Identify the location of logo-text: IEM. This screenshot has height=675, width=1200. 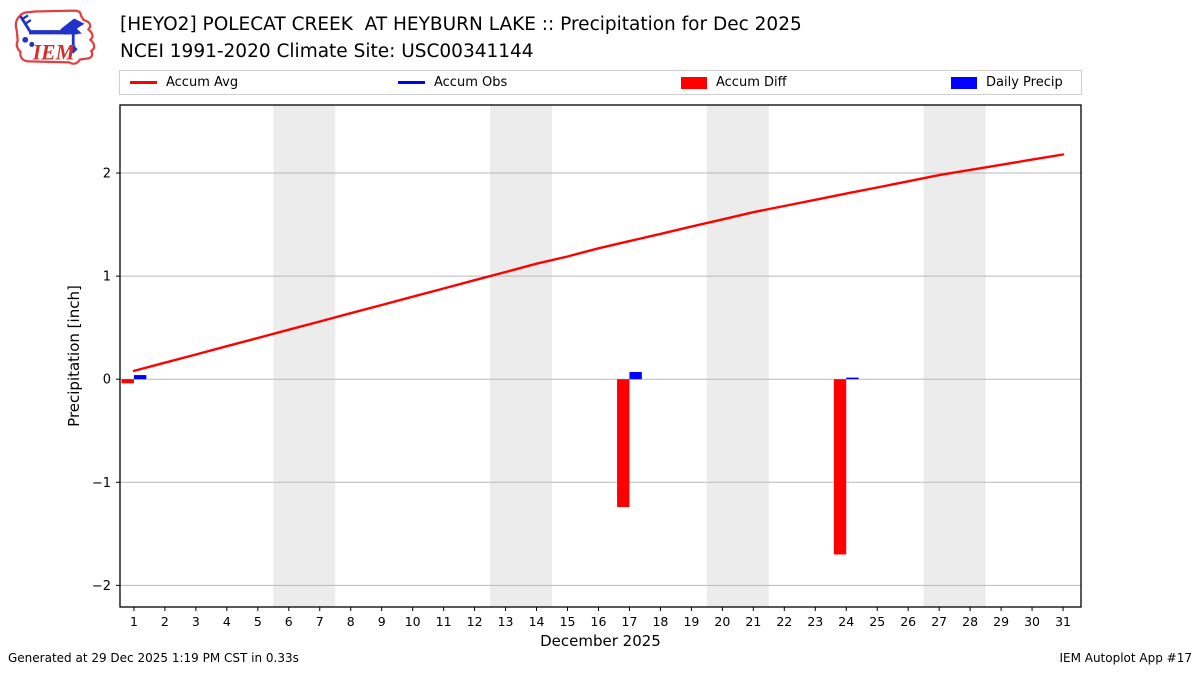
(54, 53).